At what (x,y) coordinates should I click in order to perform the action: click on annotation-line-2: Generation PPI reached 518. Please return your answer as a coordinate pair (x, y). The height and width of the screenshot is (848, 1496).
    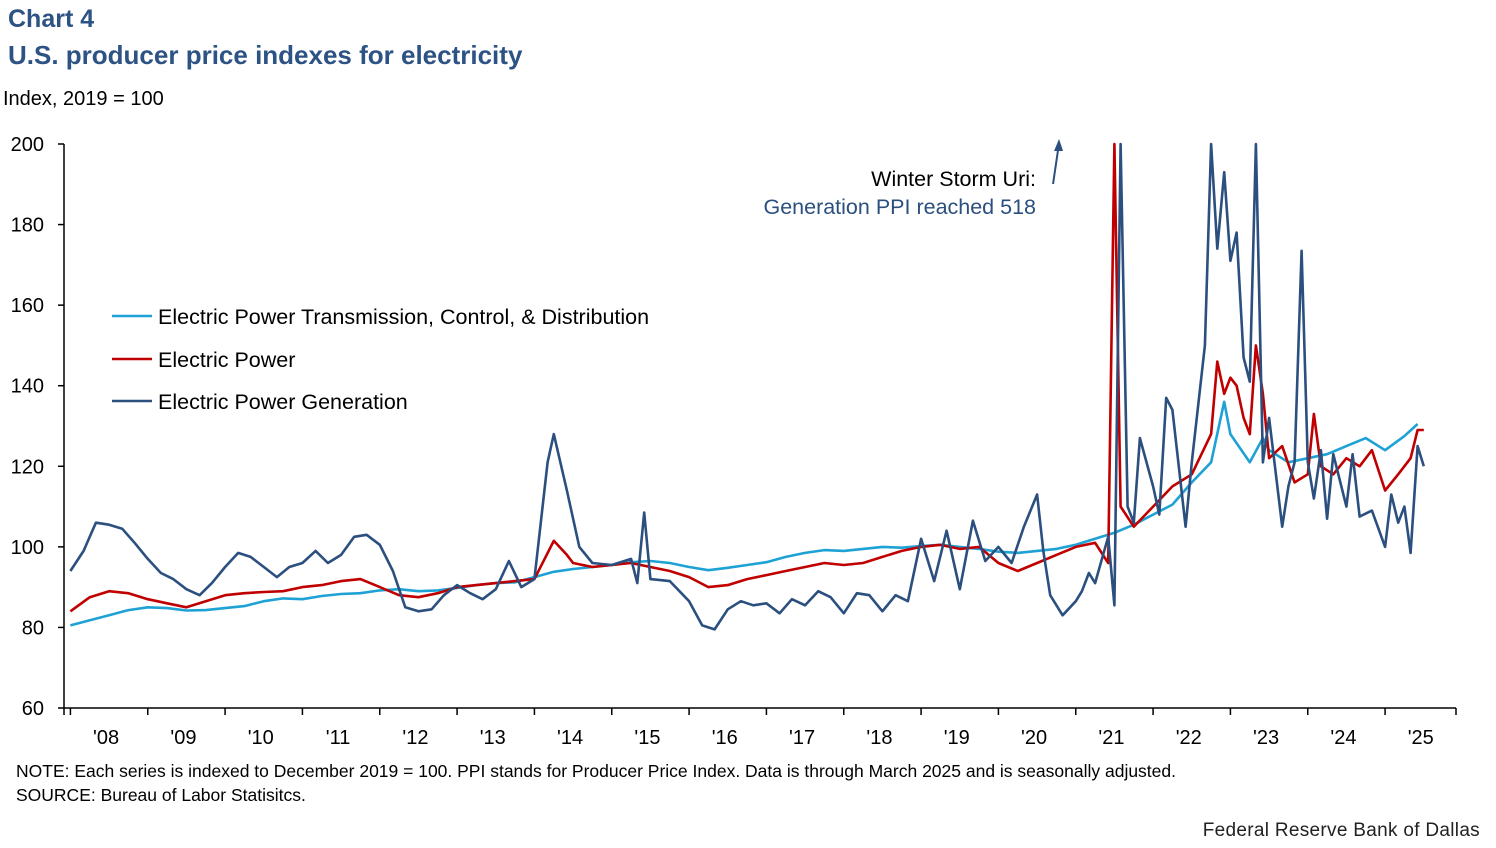
    Looking at the image, I should click on (899, 207).